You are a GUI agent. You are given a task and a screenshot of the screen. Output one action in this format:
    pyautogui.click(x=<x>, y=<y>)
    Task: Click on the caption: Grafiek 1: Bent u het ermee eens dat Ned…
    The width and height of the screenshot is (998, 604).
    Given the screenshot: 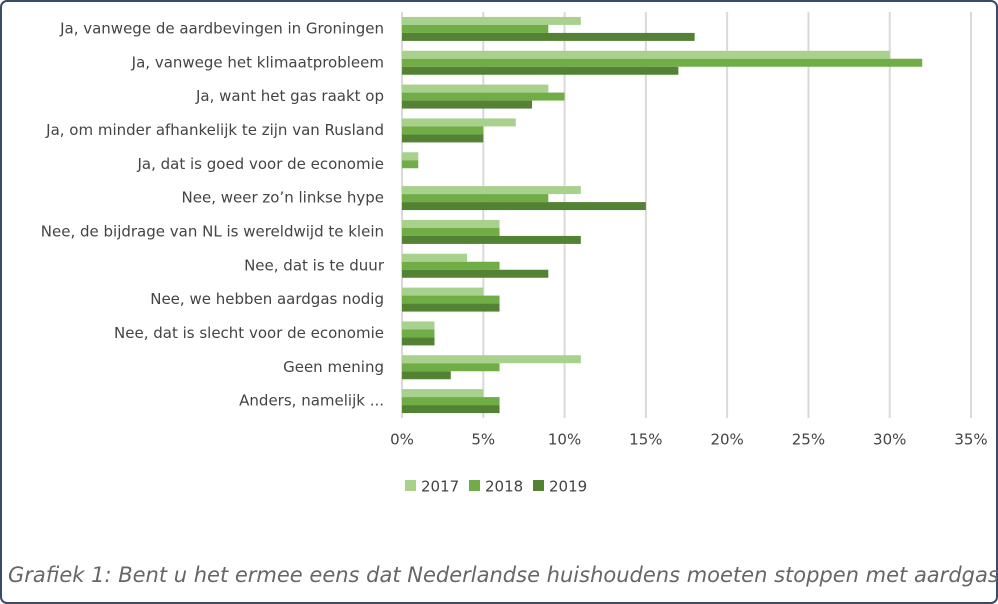 What is the action you would take?
    pyautogui.click(x=503, y=575)
    